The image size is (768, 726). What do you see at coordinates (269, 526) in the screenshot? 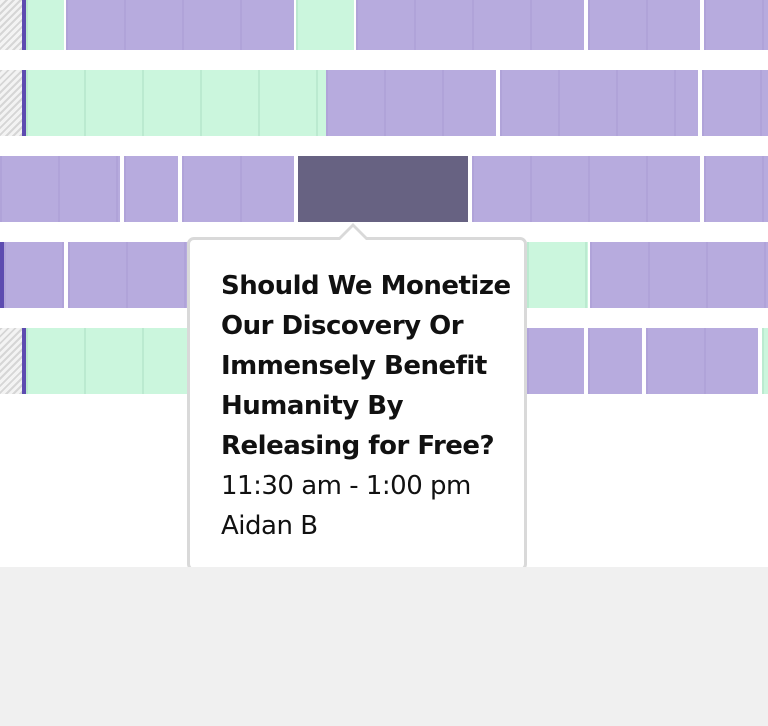
I see `session-speaker: Aidan B` at bounding box center [269, 526].